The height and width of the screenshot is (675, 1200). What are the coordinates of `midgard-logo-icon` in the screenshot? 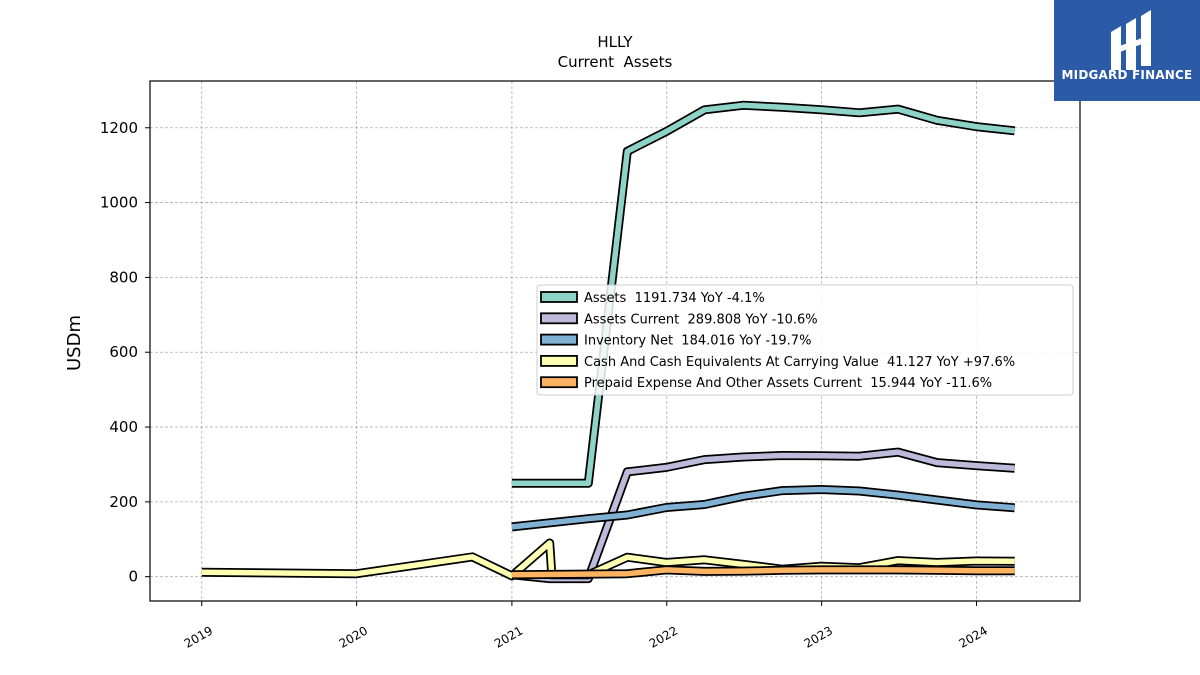 It's located at (1131, 40).